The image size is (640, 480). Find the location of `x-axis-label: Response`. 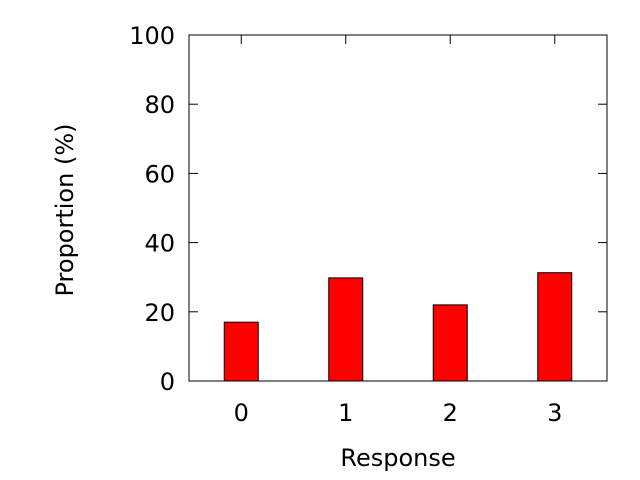

x-axis-label: Response is located at coordinates (397, 458).